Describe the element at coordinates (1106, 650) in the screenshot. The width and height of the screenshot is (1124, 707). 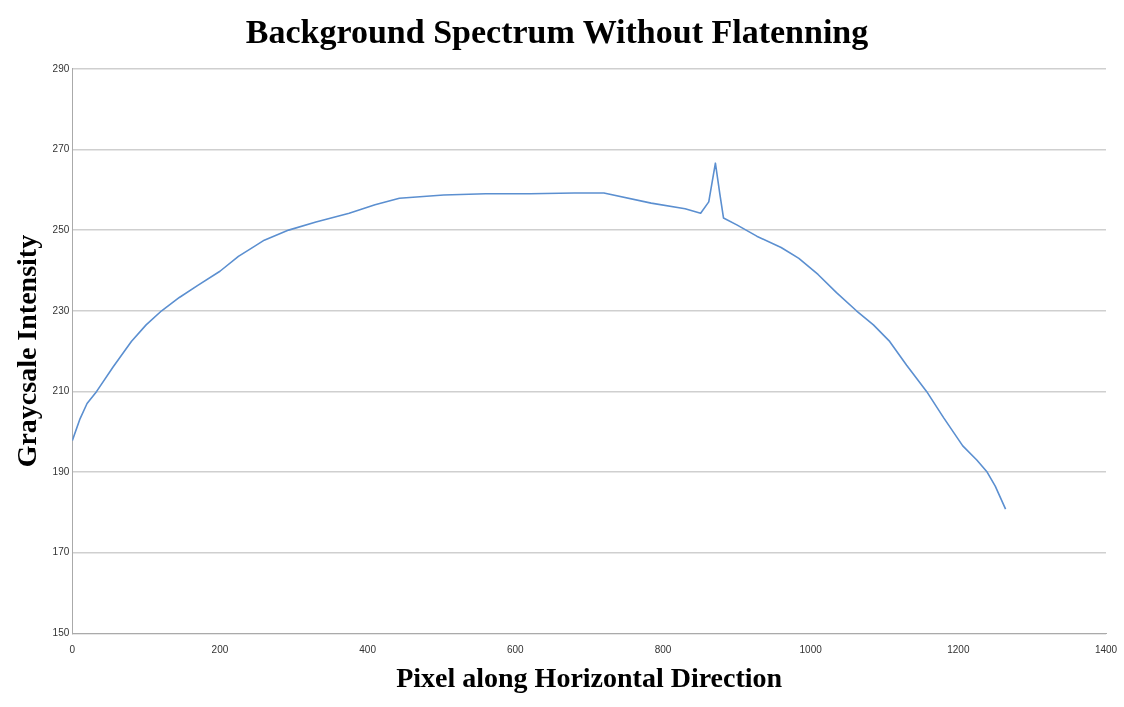
I see `x-tick-label: 1400` at that location.